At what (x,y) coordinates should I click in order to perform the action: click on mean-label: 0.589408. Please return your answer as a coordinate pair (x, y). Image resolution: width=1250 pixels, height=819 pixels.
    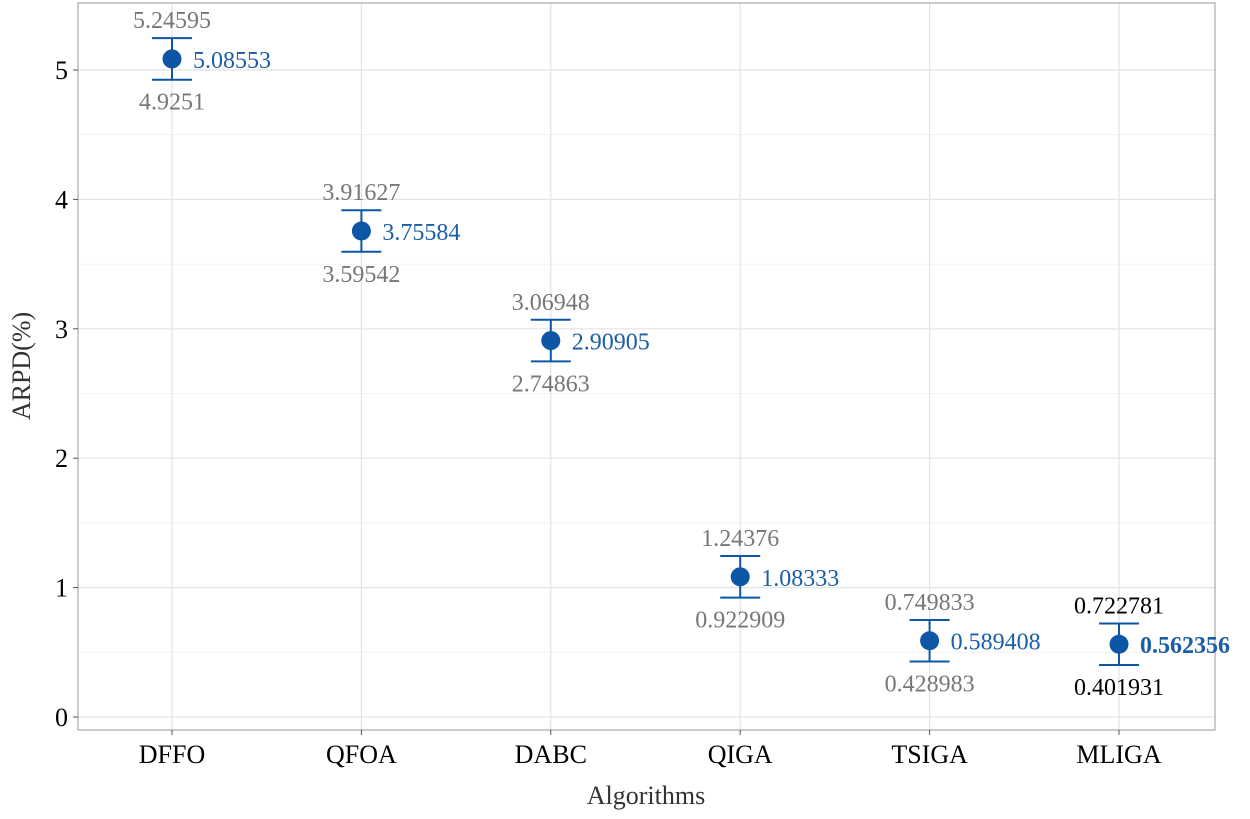
    Looking at the image, I should click on (996, 643).